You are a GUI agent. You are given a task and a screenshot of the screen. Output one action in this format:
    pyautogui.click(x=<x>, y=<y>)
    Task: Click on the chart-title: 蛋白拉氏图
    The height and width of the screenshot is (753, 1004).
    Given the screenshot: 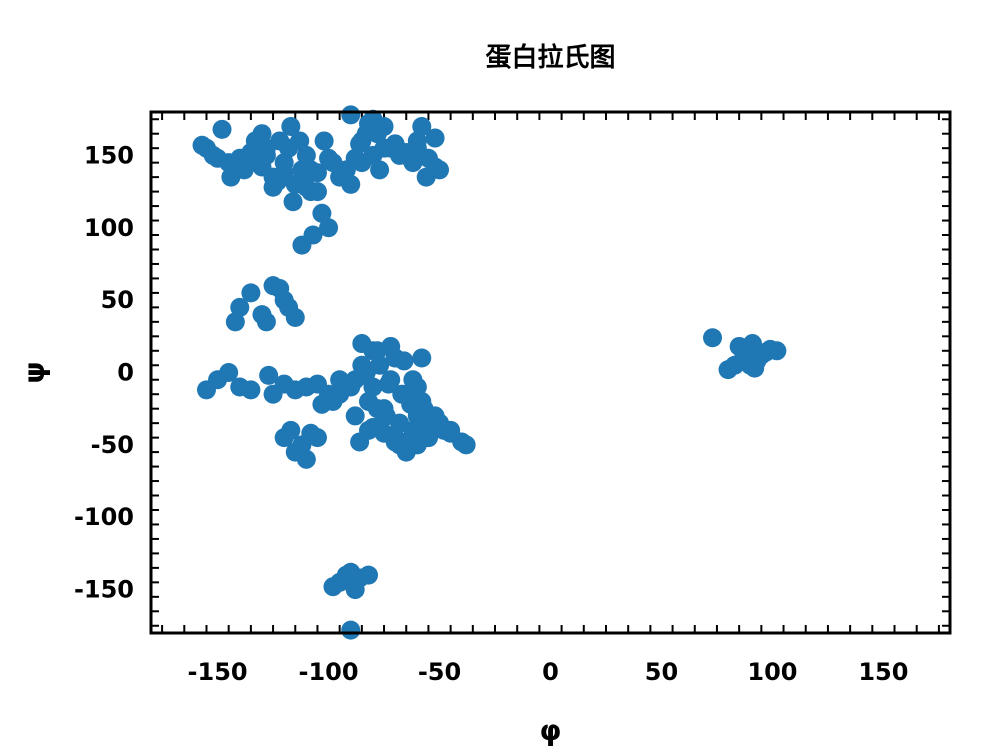 What is the action you would take?
    pyautogui.click(x=550, y=57)
    